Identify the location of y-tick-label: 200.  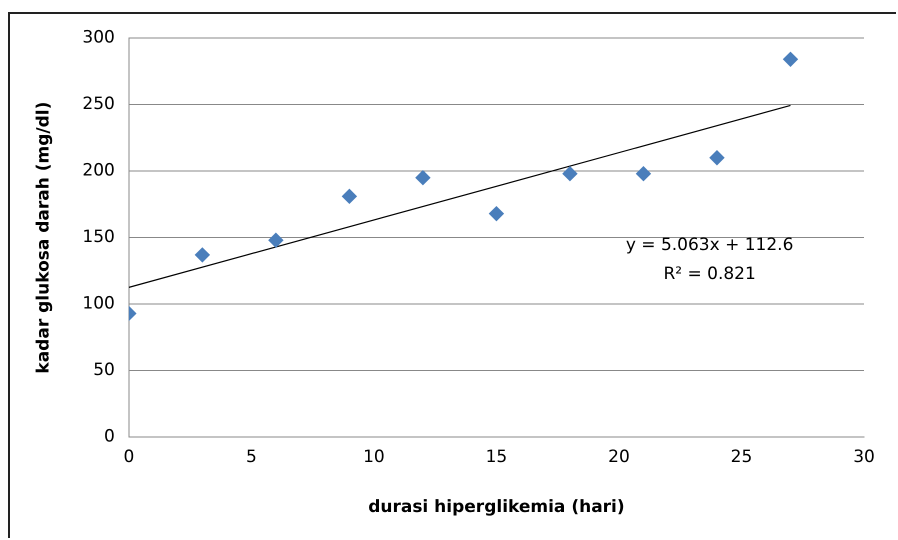
(98, 170).